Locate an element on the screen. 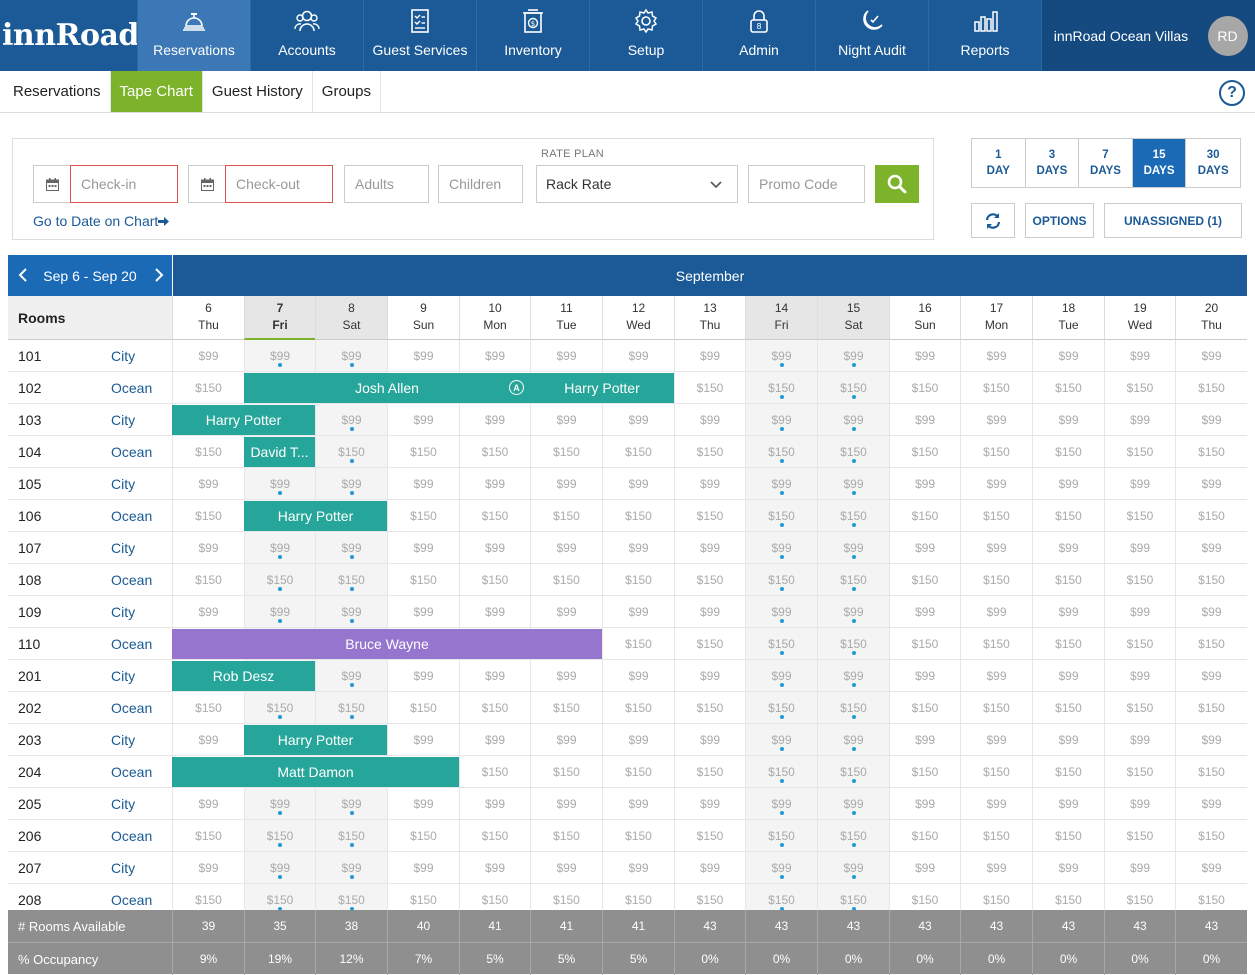  room-number: 206 is located at coordinates (58, 836).